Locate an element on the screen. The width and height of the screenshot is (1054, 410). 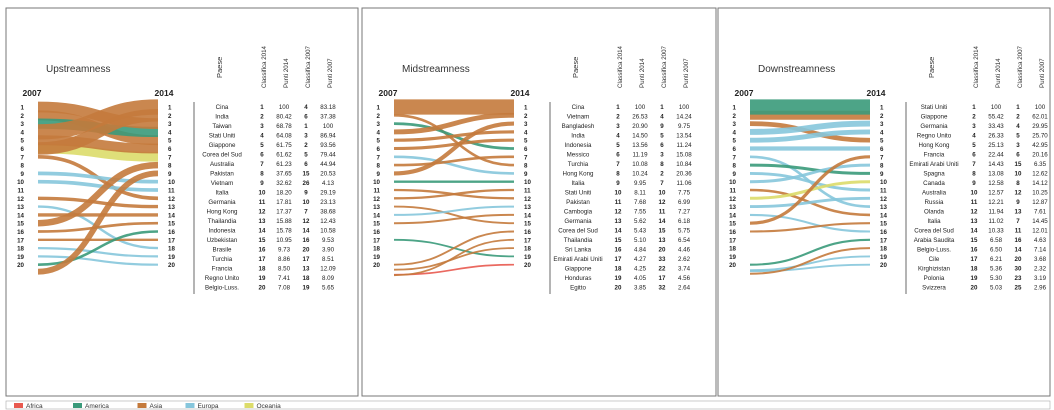
rank-tick-left: 4 is located at coordinates (735, 132).